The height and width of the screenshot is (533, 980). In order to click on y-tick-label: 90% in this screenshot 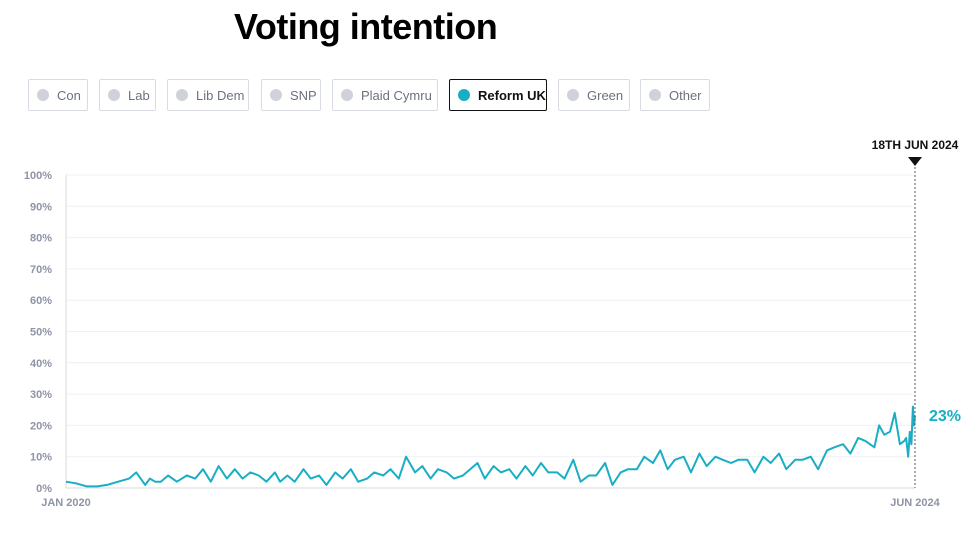, I will do `click(41, 207)`.